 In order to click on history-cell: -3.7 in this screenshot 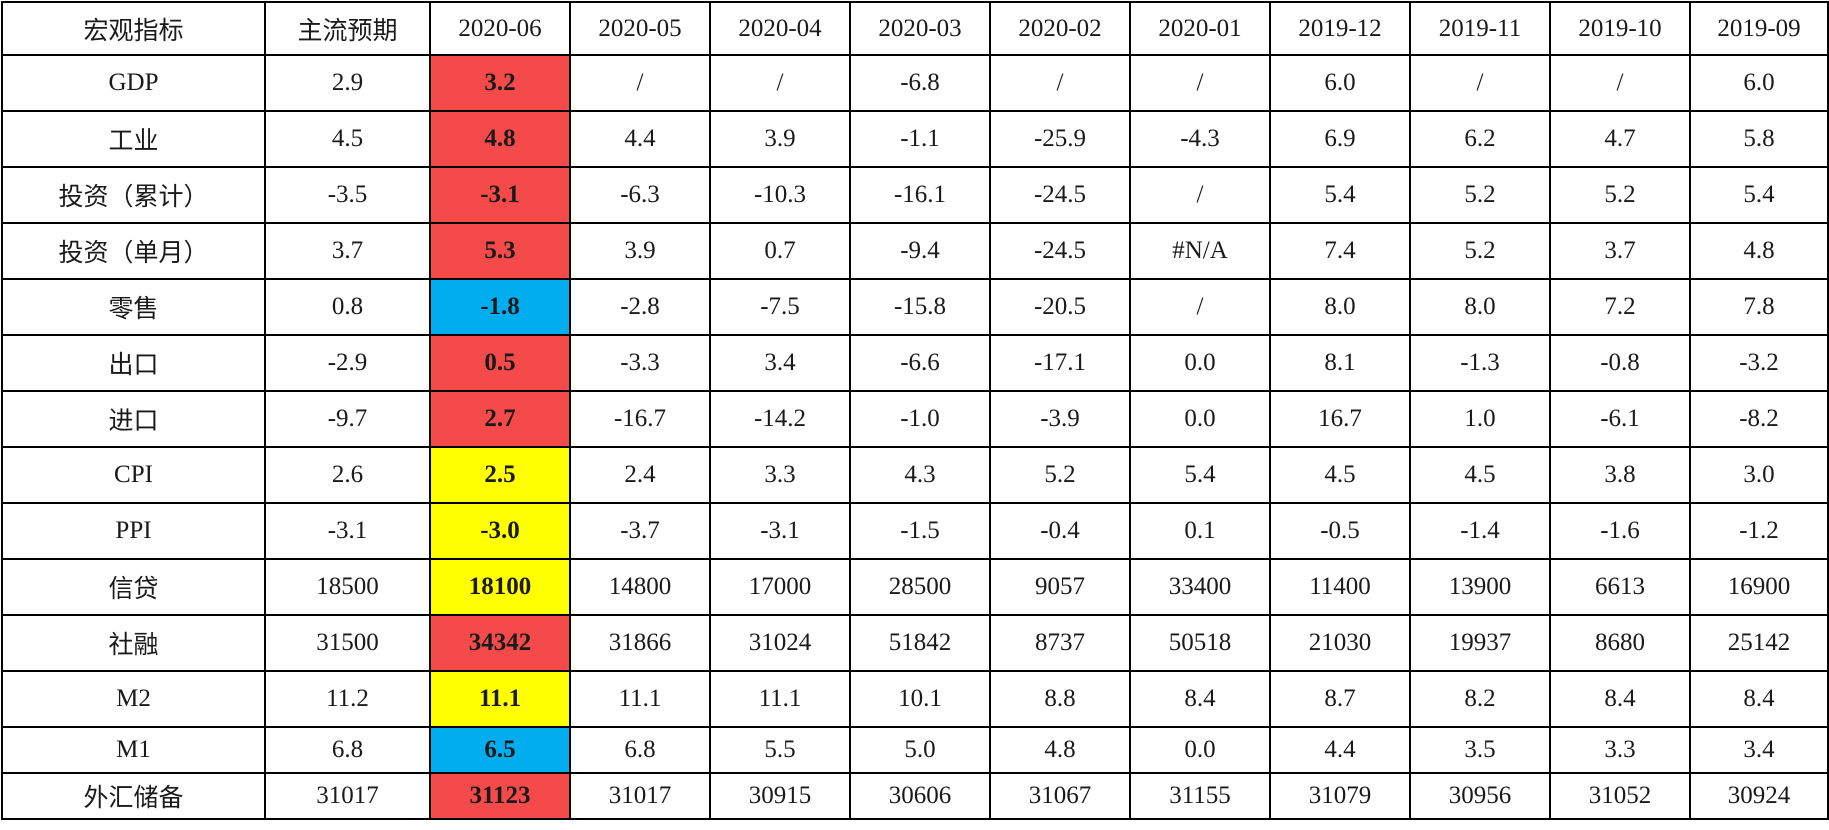, I will do `click(640, 531)`.